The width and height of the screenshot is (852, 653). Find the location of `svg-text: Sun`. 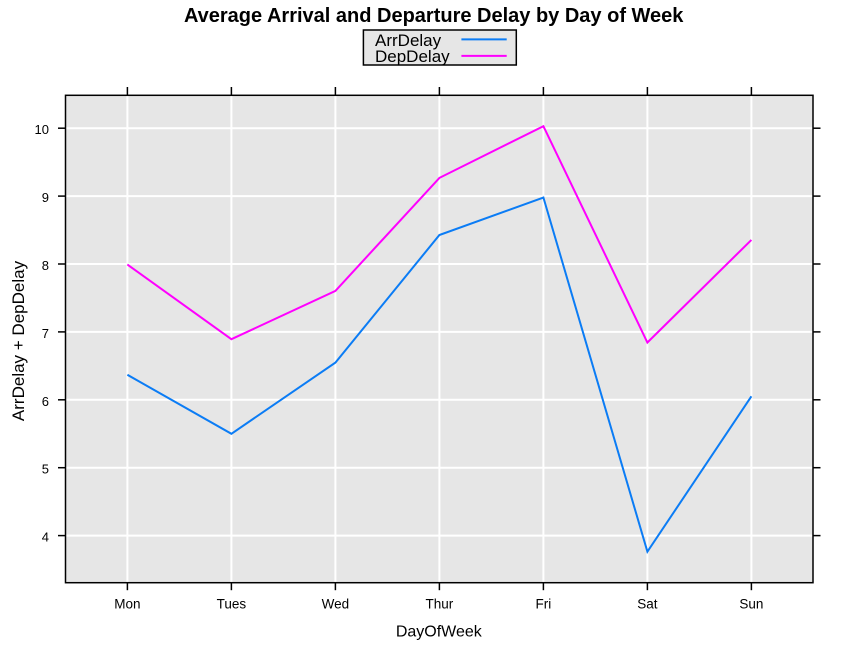

svg-text: Sun is located at coordinates (751, 604).